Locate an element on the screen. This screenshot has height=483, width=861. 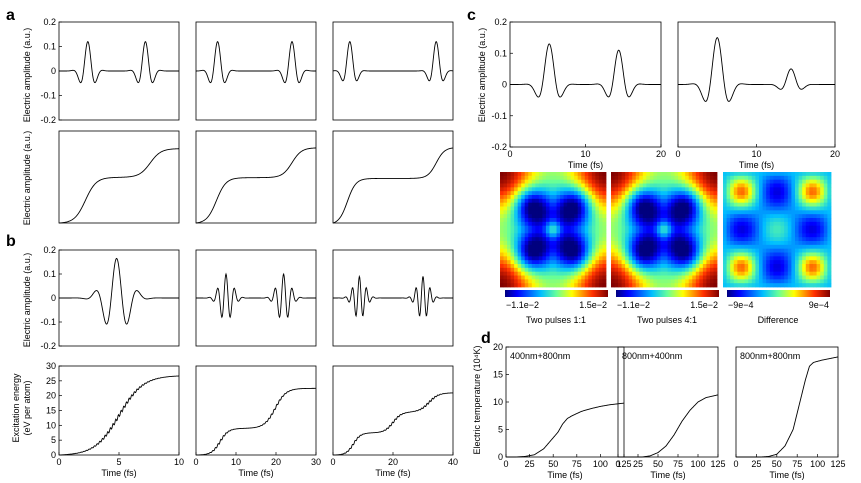
series-line is located at coordinates (119, 415).